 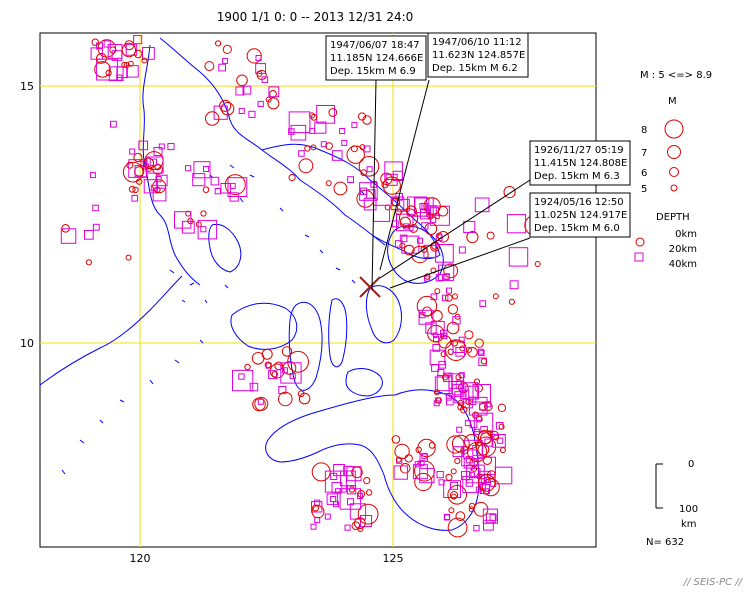 What do you see at coordinates (639, 257) in the screenshot?
I see `legend-depth-20-symbol` at bounding box center [639, 257].